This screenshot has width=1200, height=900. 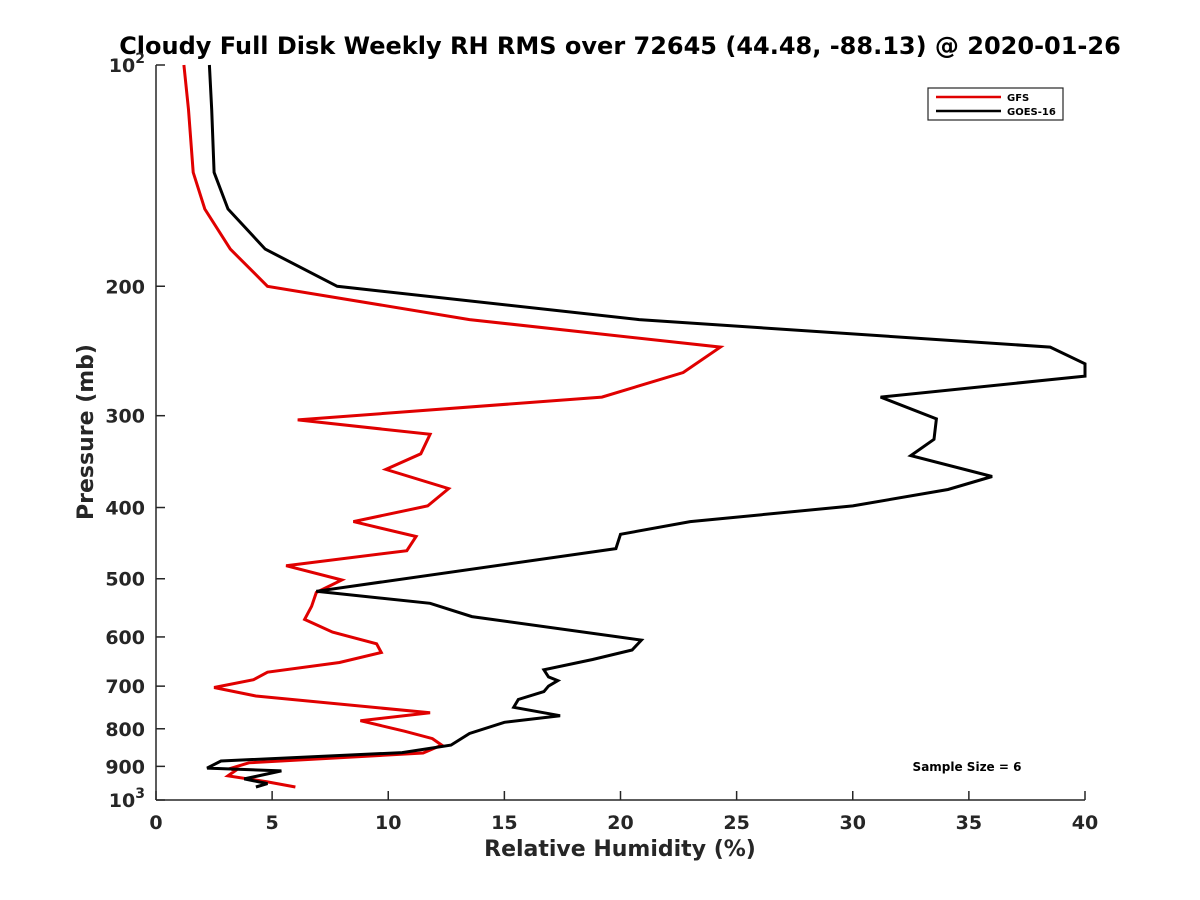 What do you see at coordinates (125, 687) in the screenshot?
I see `y-tick-label: 700` at bounding box center [125, 687].